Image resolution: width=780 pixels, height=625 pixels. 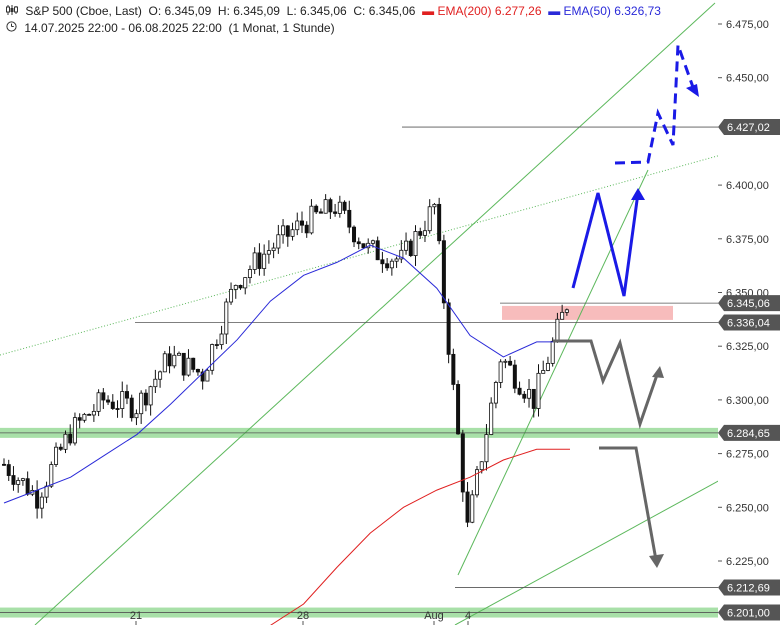 I want to click on bull-dashed-scenario, so click(x=655, y=104).